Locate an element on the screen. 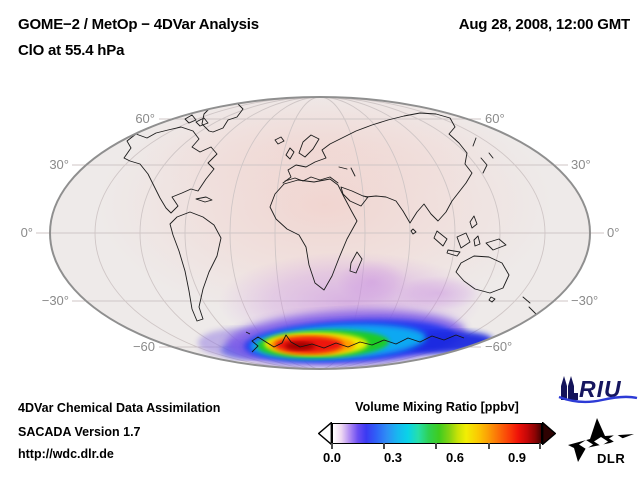  dlr-logo-text: DLR is located at coordinates (611, 458).